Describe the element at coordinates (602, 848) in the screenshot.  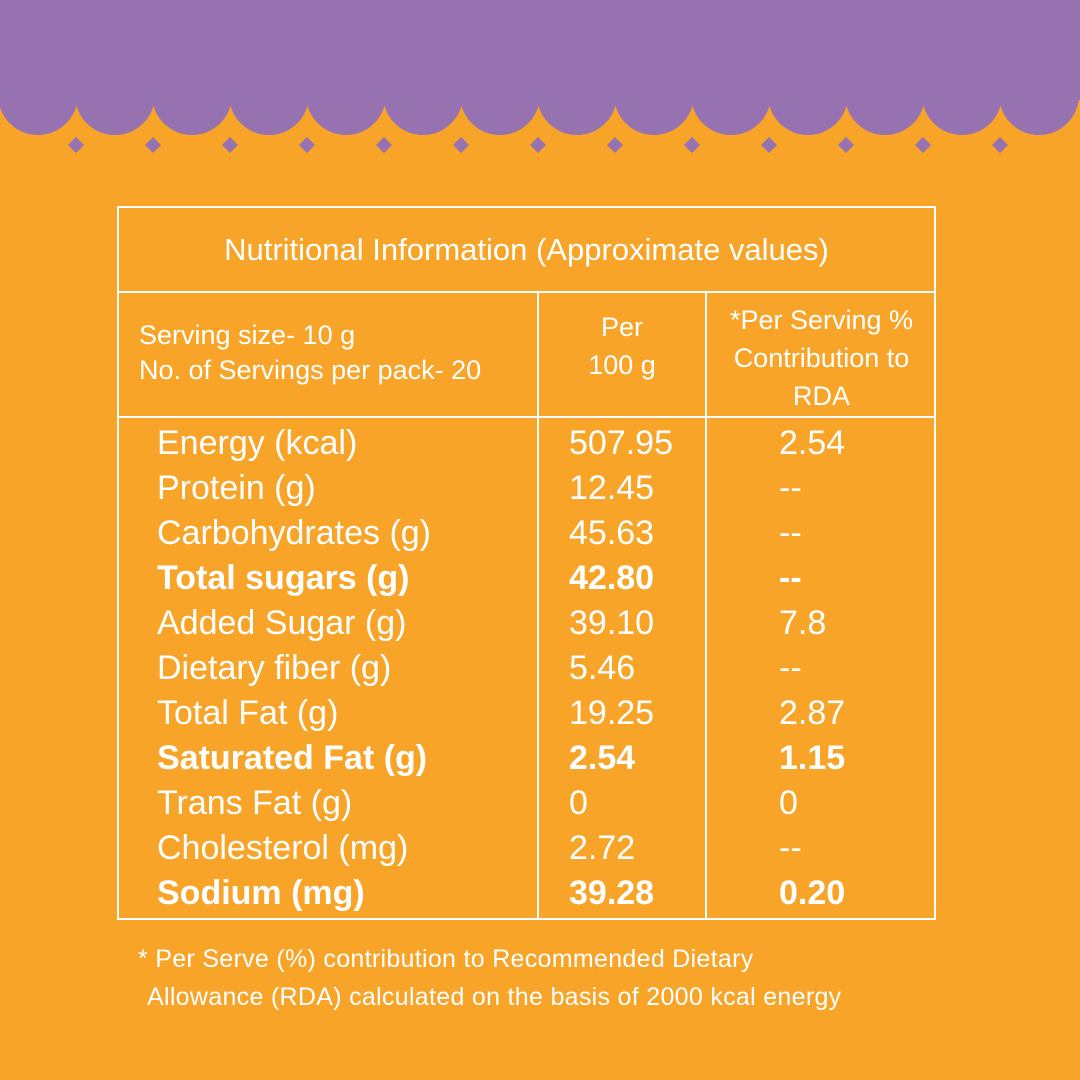
I see `nutrient-per-100g: 2.72` at that location.